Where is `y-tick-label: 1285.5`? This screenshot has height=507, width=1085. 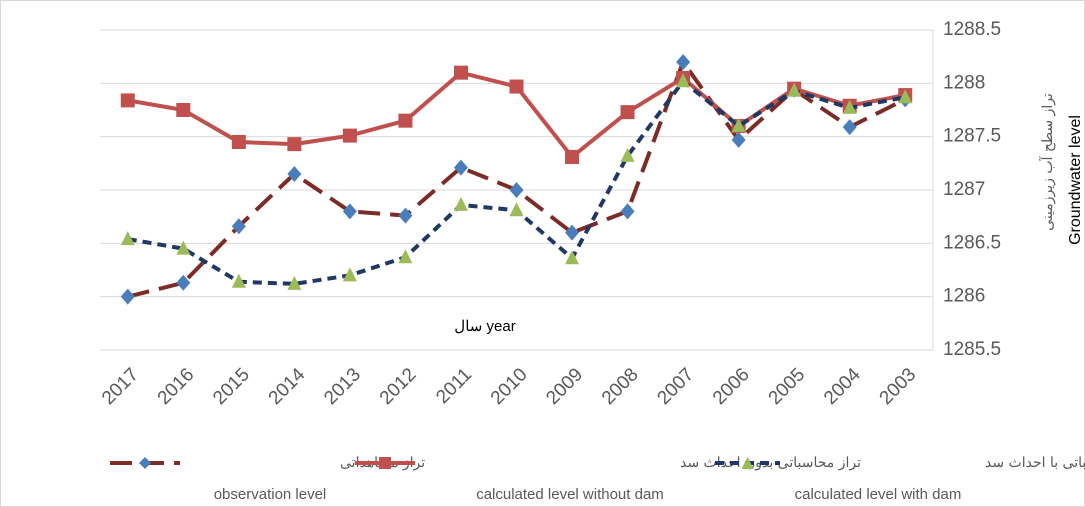
y-tick-label: 1285.5 is located at coordinates (972, 349).